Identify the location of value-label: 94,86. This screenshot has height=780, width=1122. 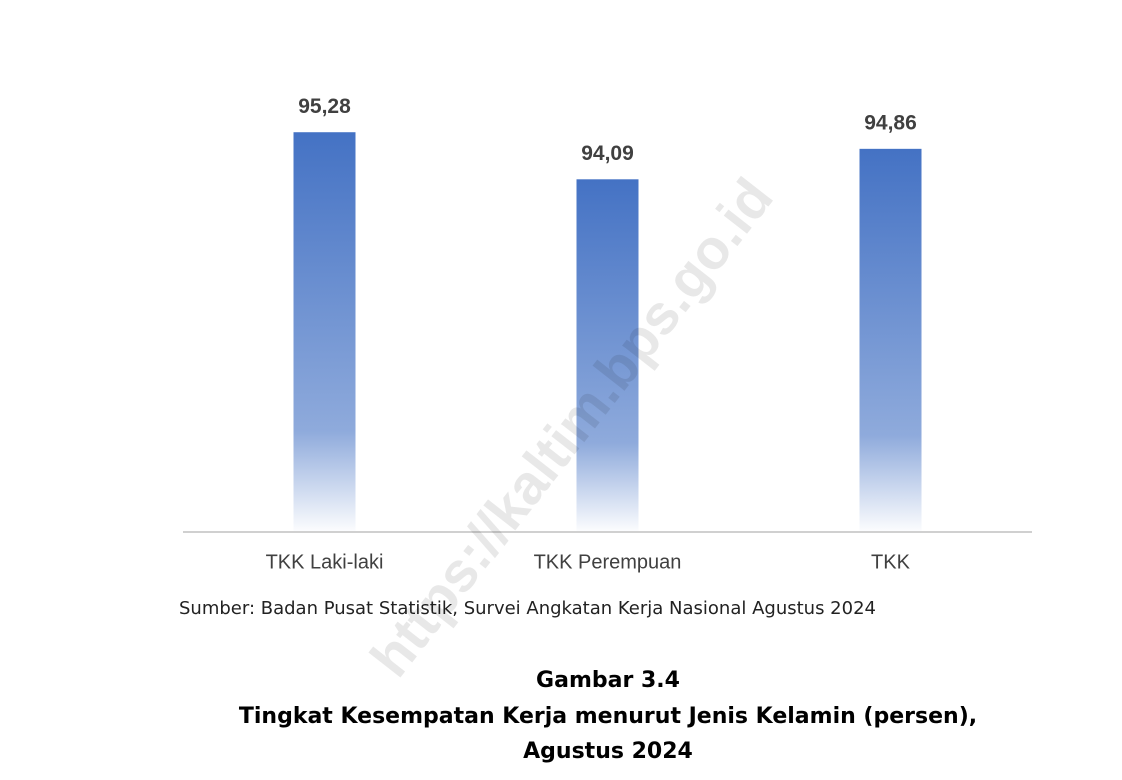
(890, 122).